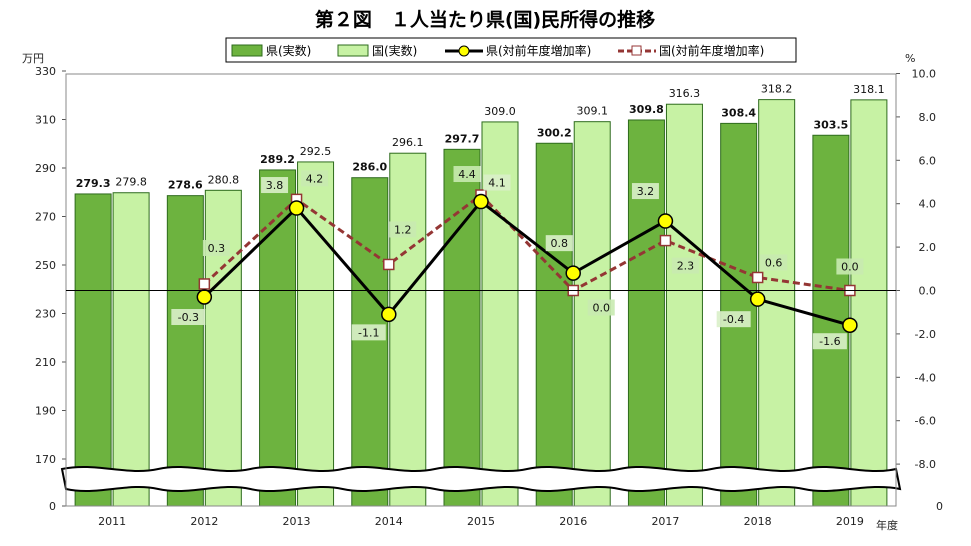 This screenshot has height=546, width=971. Describe the element at coordinates (592, 111) in the screenshot. I see `bar-nation-label: 309.1` at that location.